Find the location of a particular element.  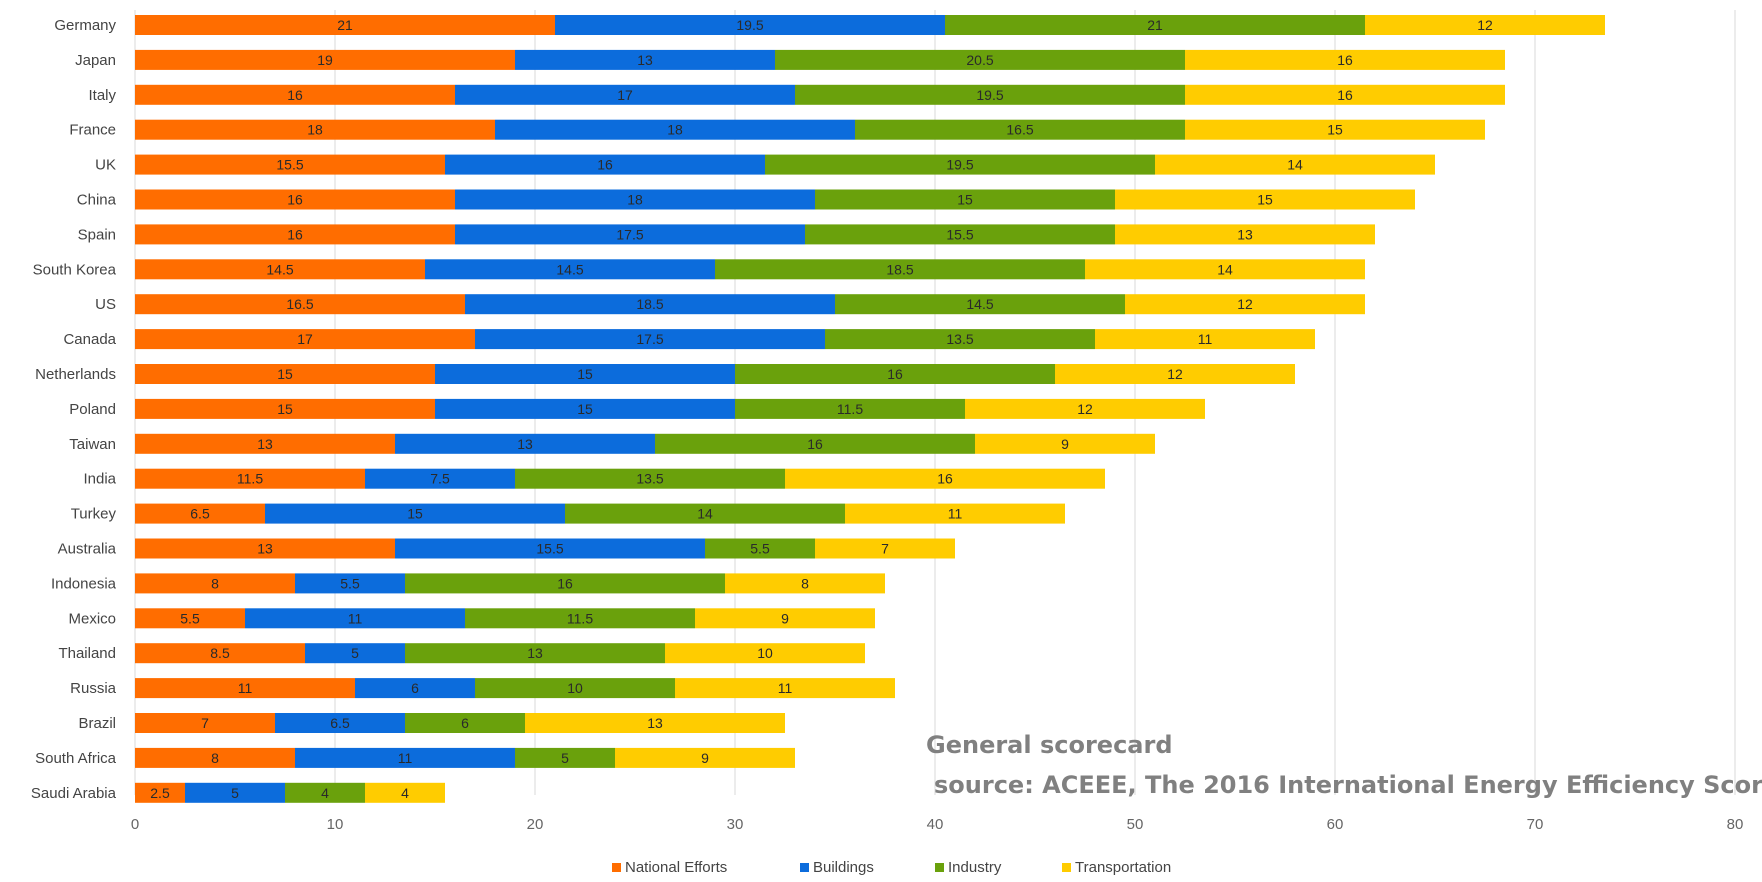

category-label: Netherlands is located at coordinates (75, 374).